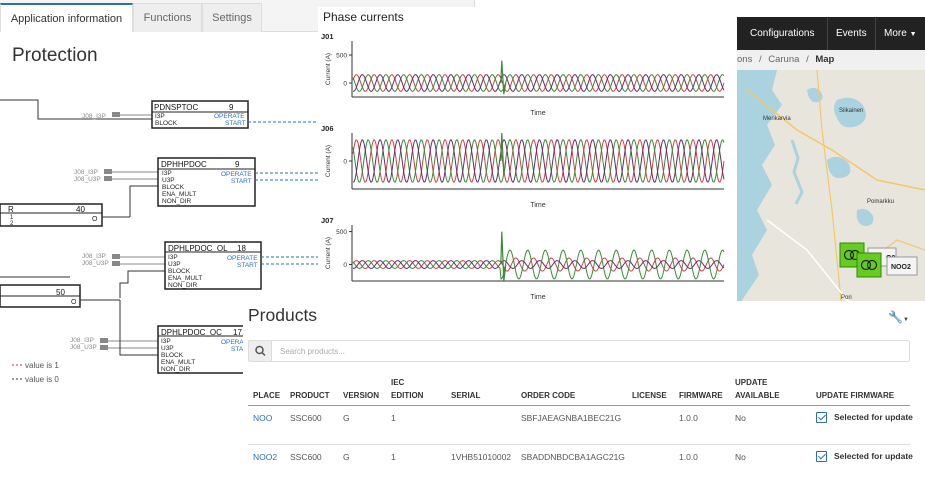  Describe the element at coordinates (649, 395) in the screenshot. I see `col-header-license: LICENSE` at that location.